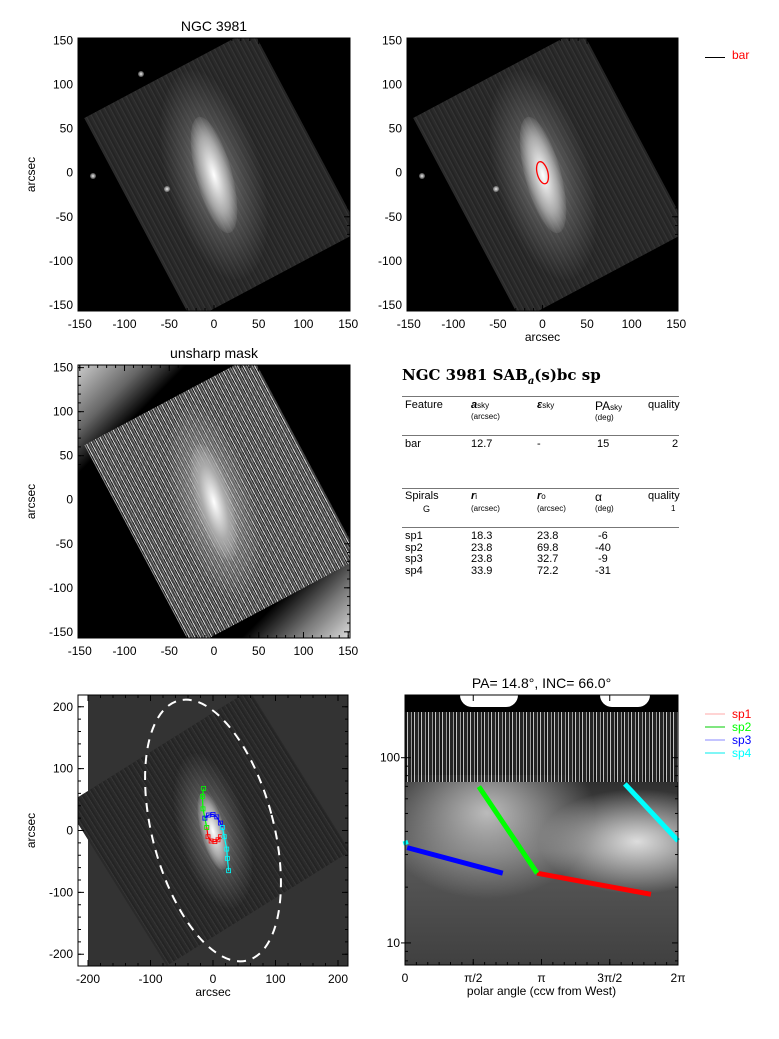  Describe the element at coordinates (214, 174) in the screenshot. I see `galaxy-image-panel` at that location.